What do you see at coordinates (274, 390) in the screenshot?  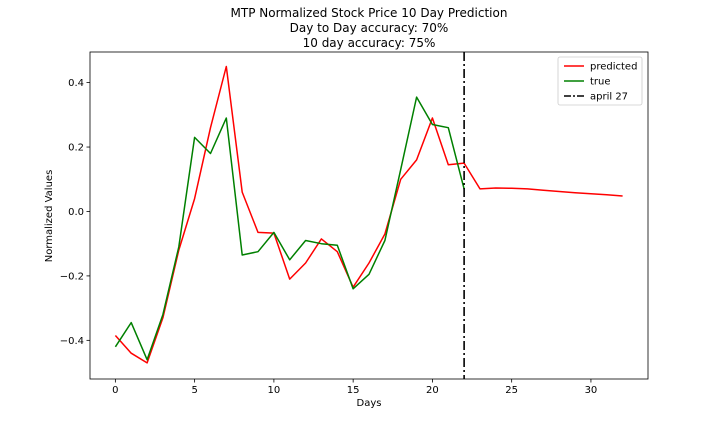 I see `x-tick-label: 10` at bounding box center [274, 390].